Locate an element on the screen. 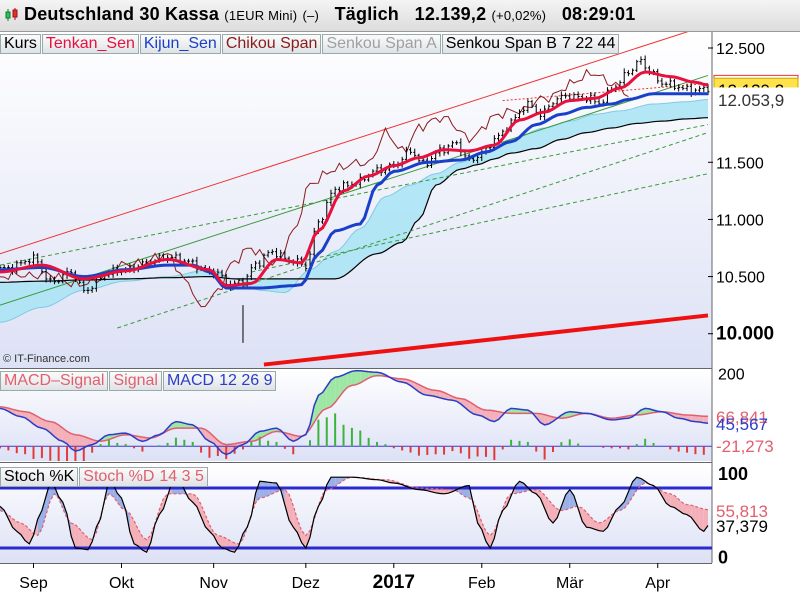 The height and width of the screenshot is (600, 800). legend-stoch_d: Stoch %D 14 3 5 is located at coordinates (143, 477).